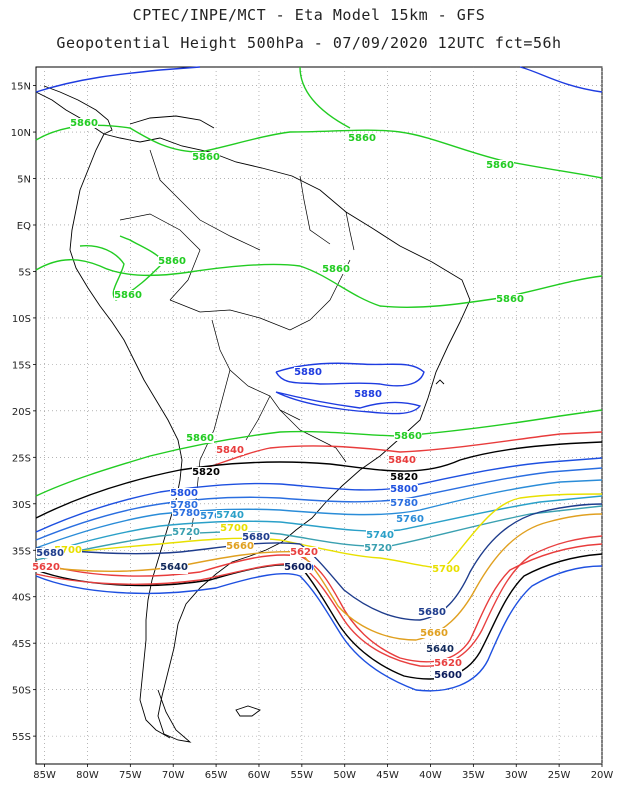  I want to click on contour-label-5640: 5640, so click(440, 649).